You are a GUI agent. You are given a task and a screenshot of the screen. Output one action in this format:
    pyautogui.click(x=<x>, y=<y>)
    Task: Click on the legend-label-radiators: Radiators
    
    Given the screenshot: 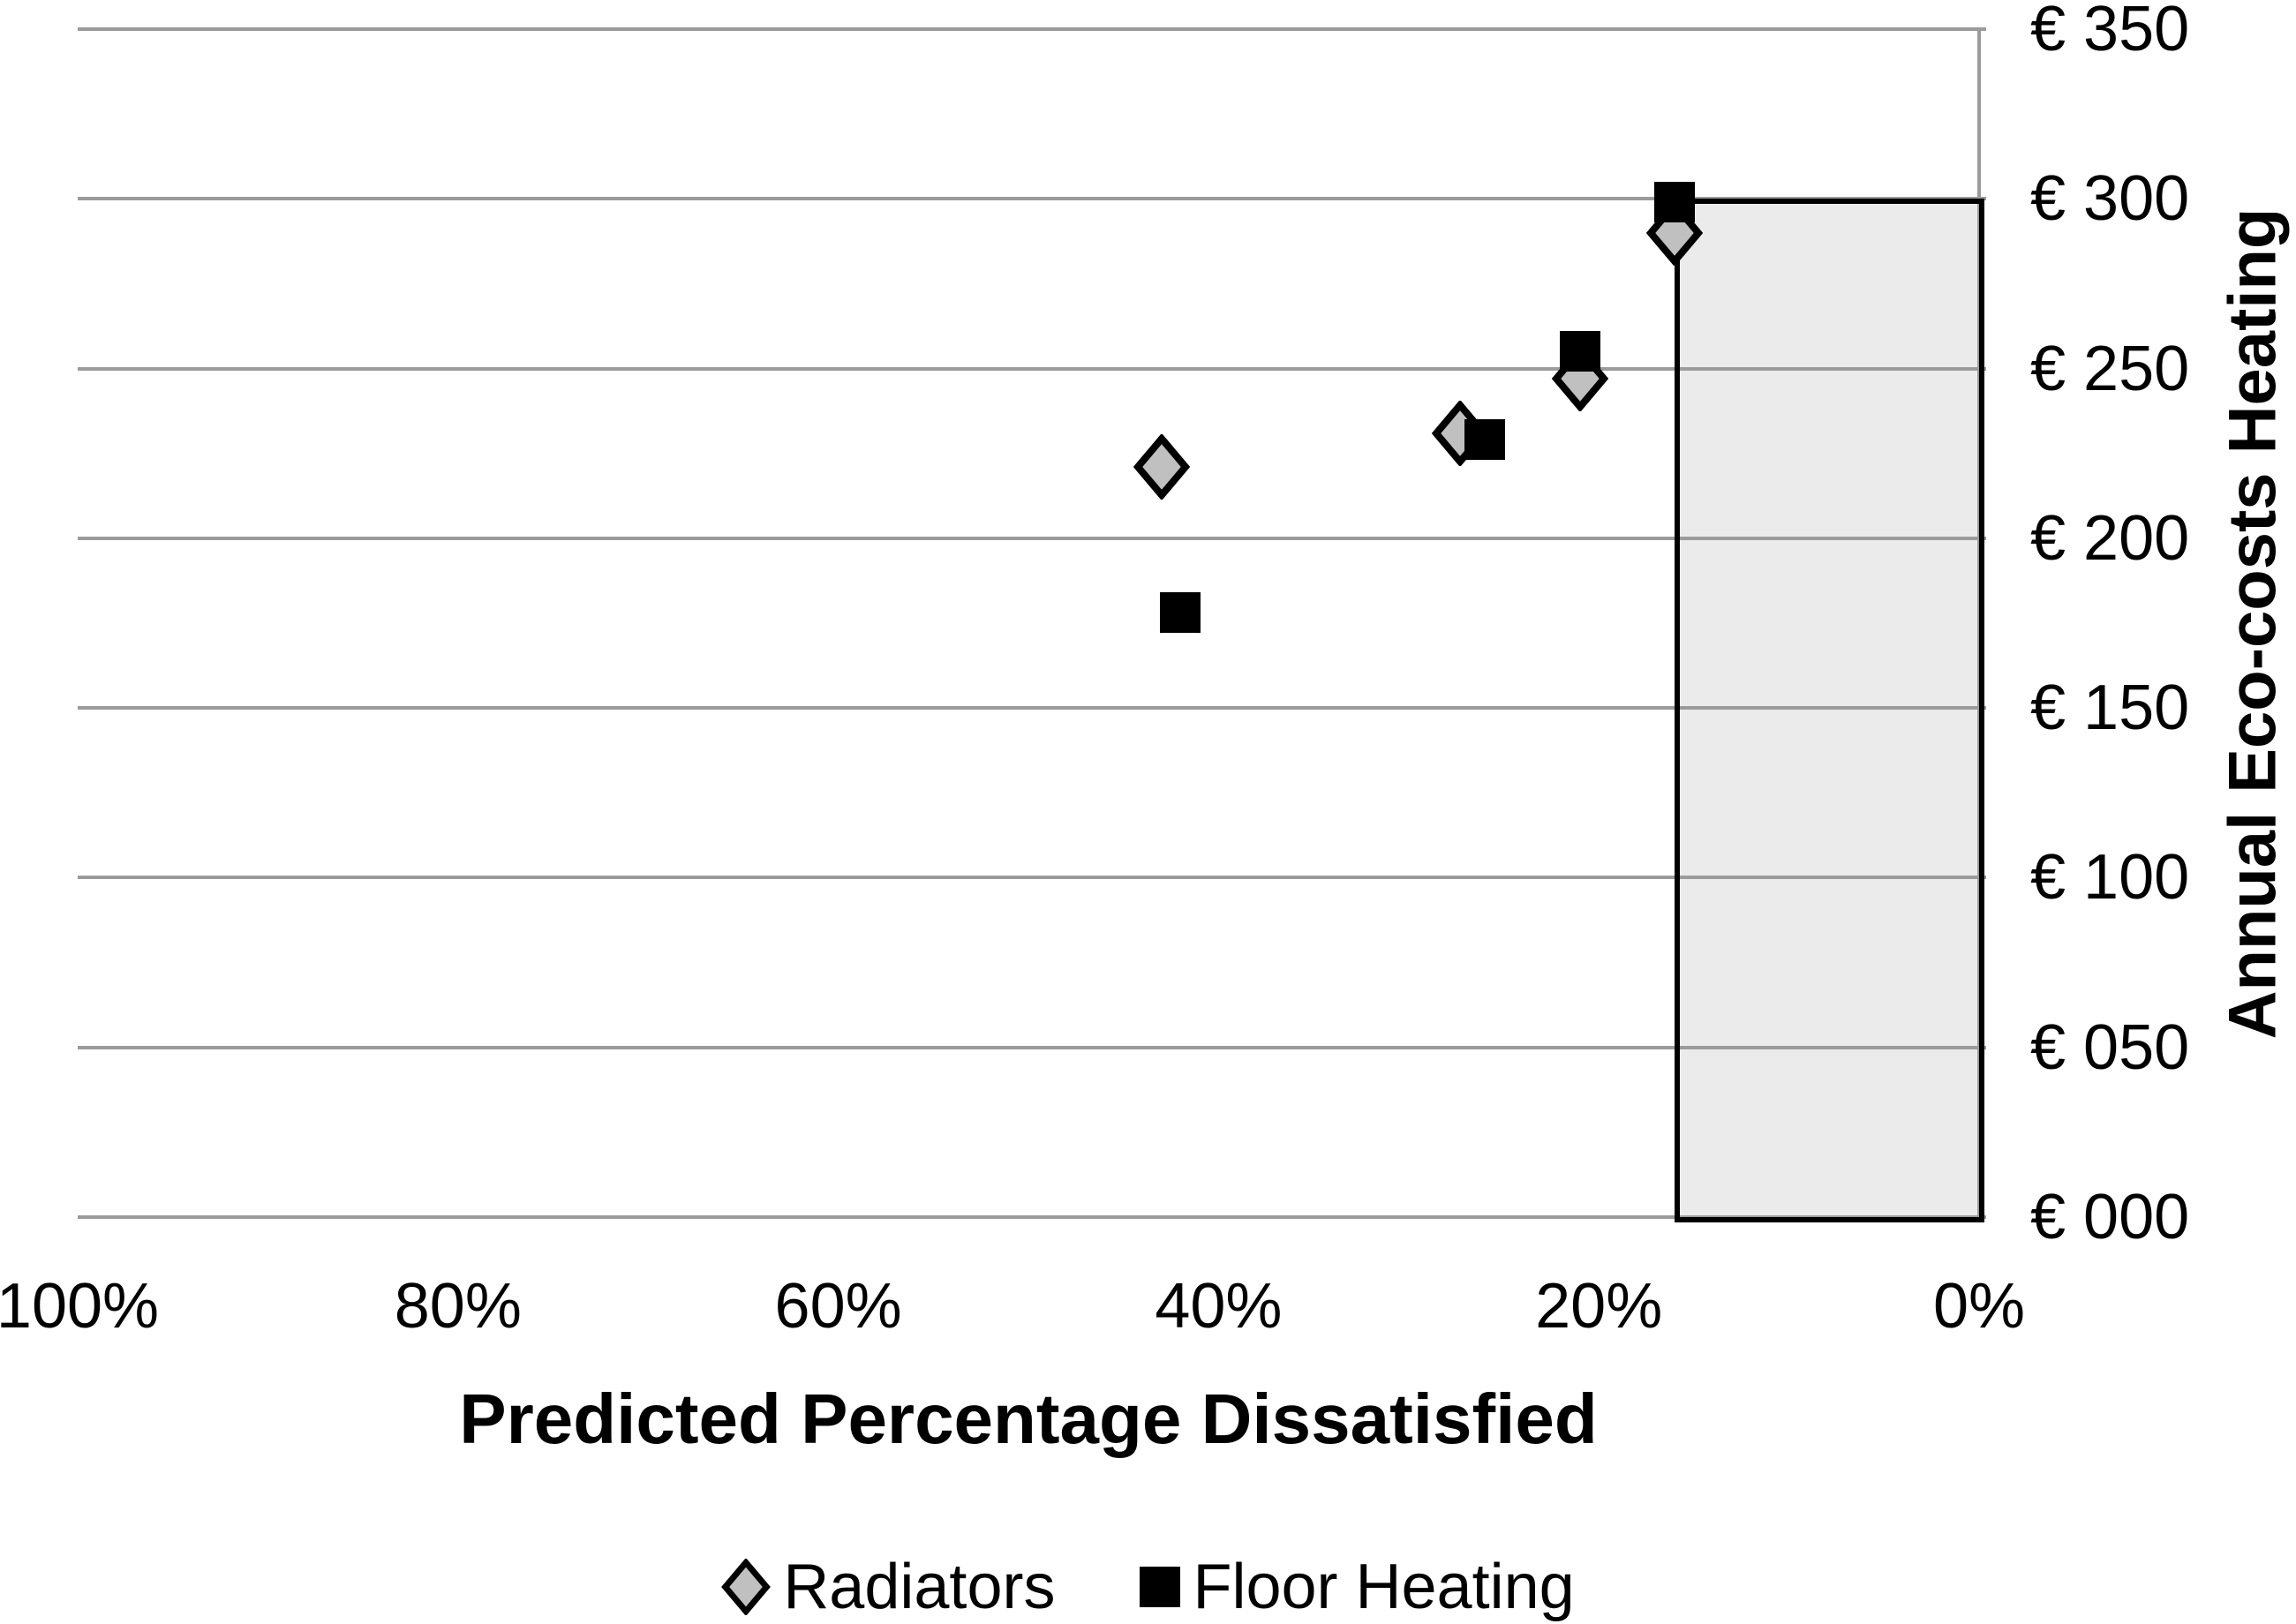 What is the action you would take?
    pyautogui.click(x=920, y=1587)
    